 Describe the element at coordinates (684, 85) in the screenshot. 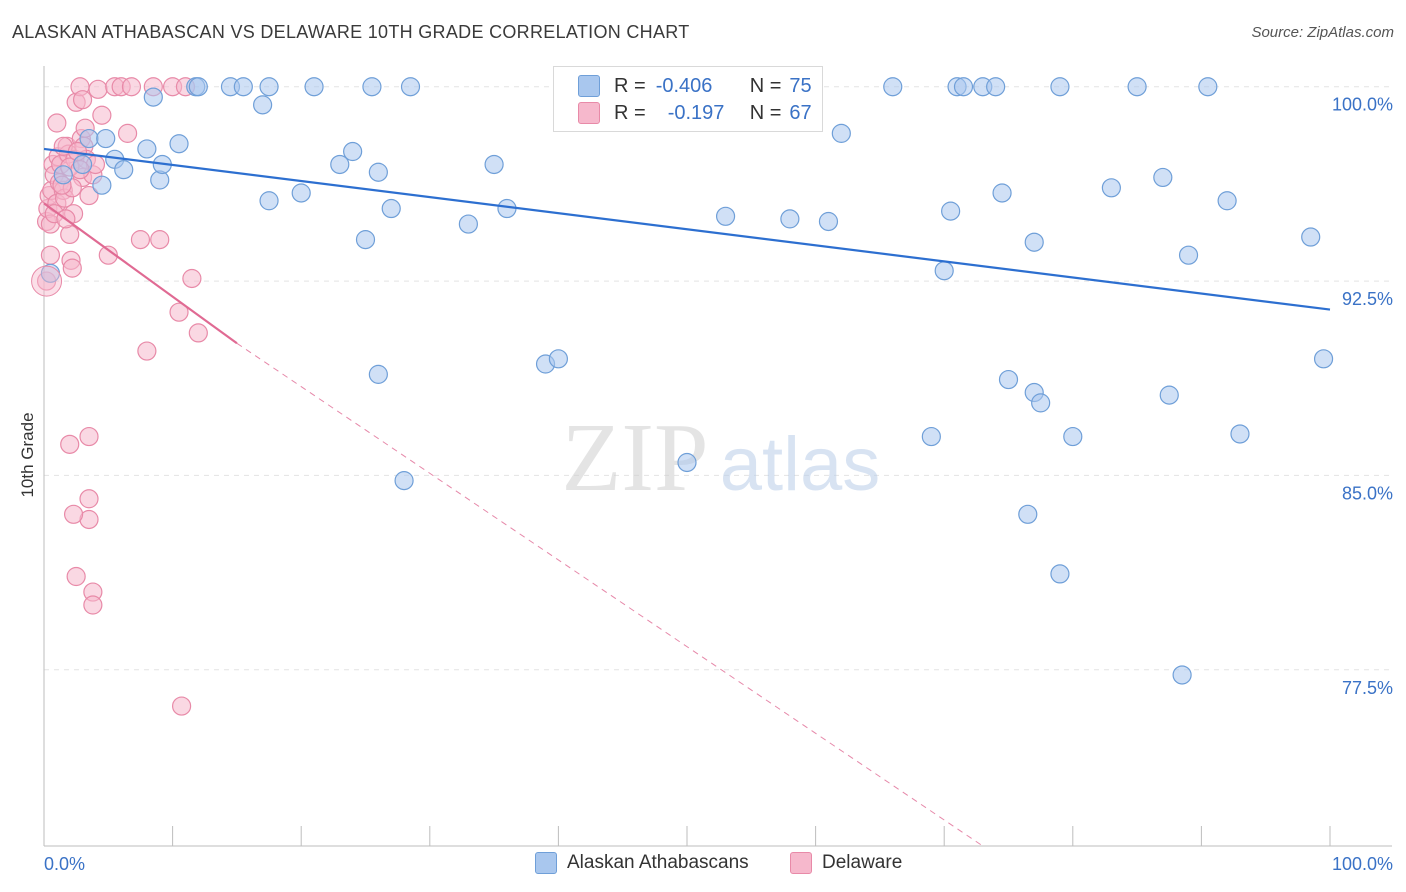

I see `legend-r-value: -0.406` at that location.